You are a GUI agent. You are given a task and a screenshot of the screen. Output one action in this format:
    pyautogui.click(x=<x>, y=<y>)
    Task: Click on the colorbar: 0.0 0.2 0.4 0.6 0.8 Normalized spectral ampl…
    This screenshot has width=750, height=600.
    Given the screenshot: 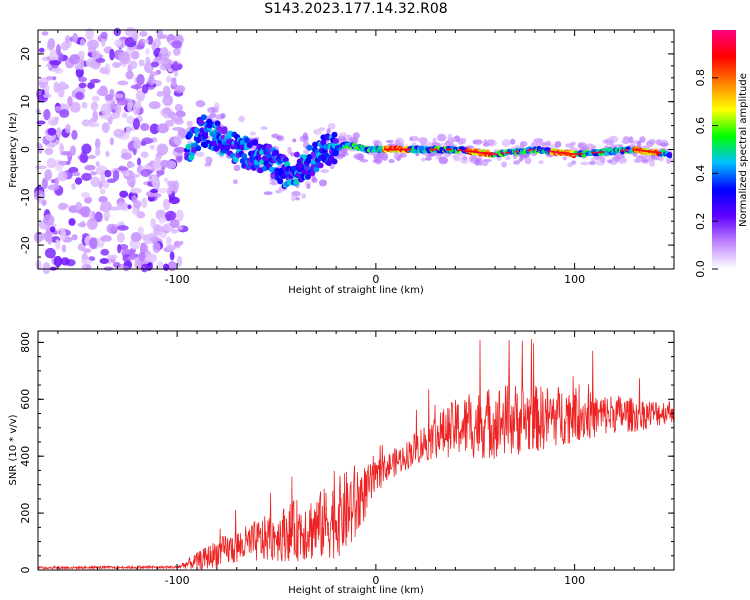 What is the action you would take?
    pyautogui.click(x=721, y=154)
    